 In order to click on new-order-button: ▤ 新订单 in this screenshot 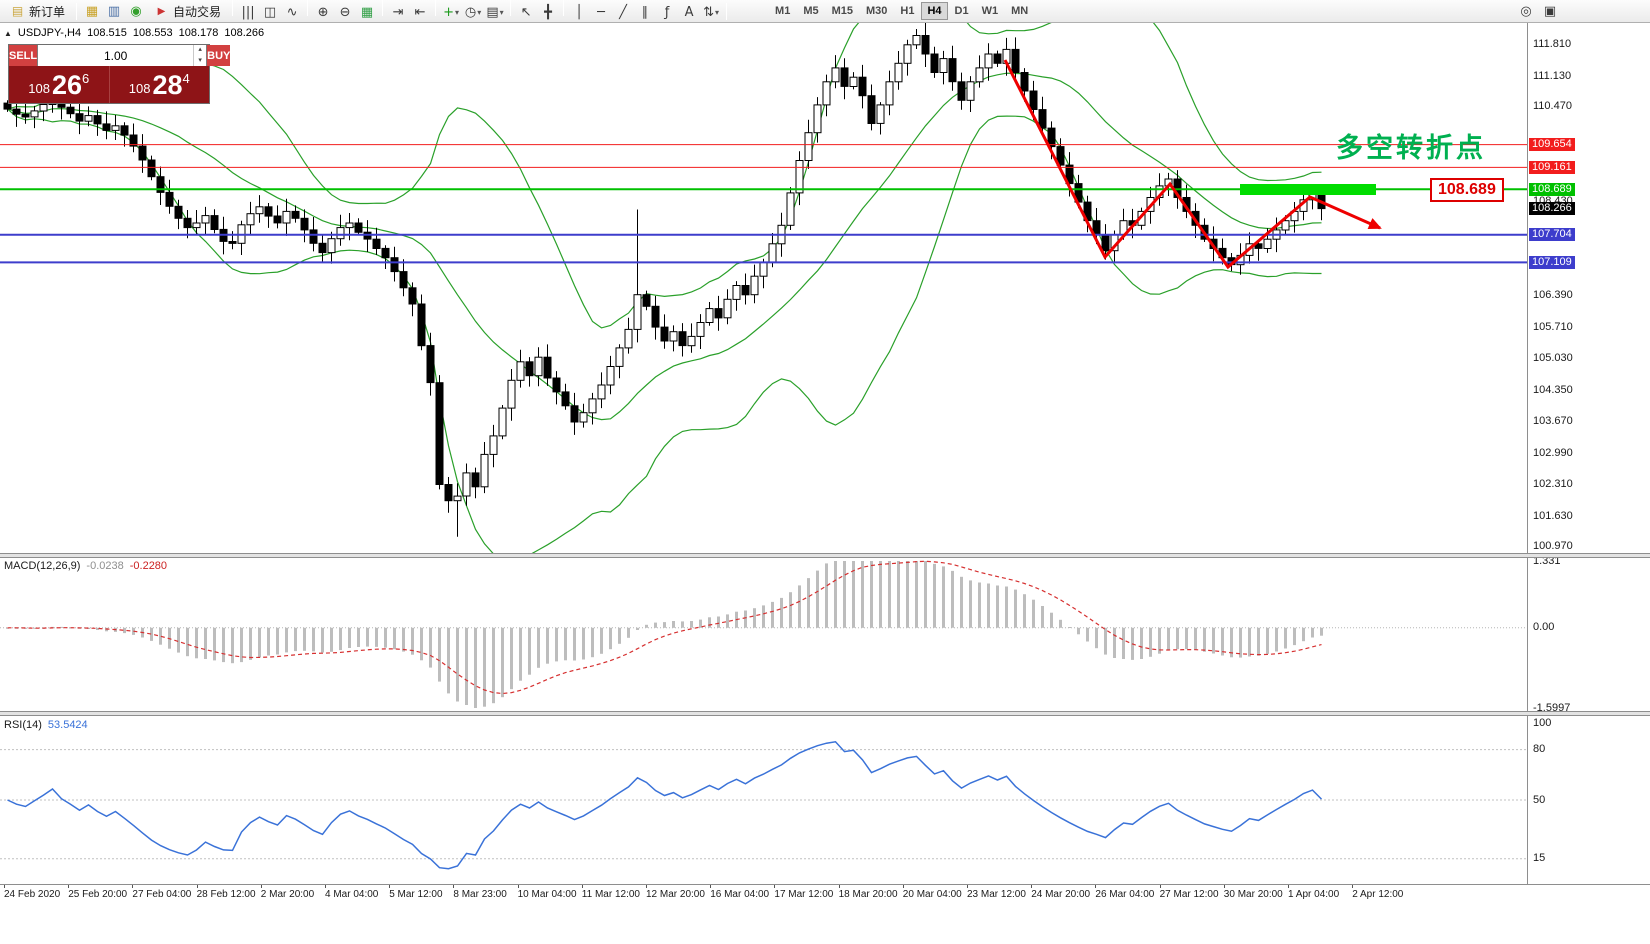, I will do `click(37, 11)`.